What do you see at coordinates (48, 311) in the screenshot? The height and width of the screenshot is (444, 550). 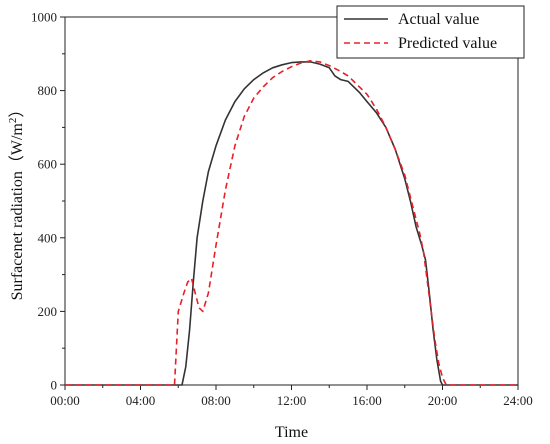 I see `y-tick-label: 200` at bounding box center [48, 311].